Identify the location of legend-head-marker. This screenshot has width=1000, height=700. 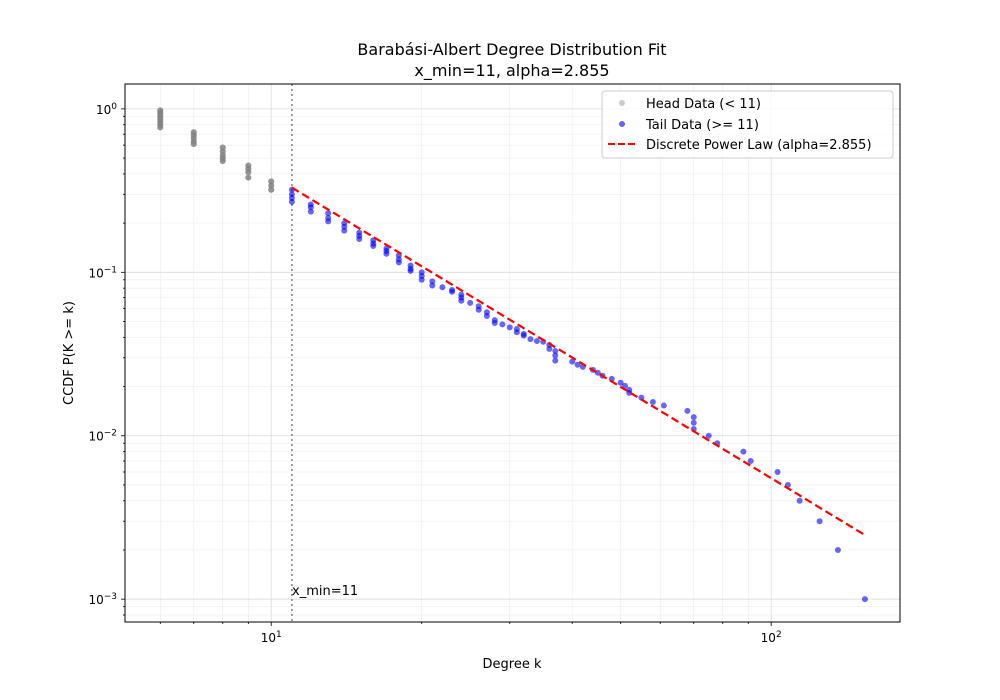
(622, 103).